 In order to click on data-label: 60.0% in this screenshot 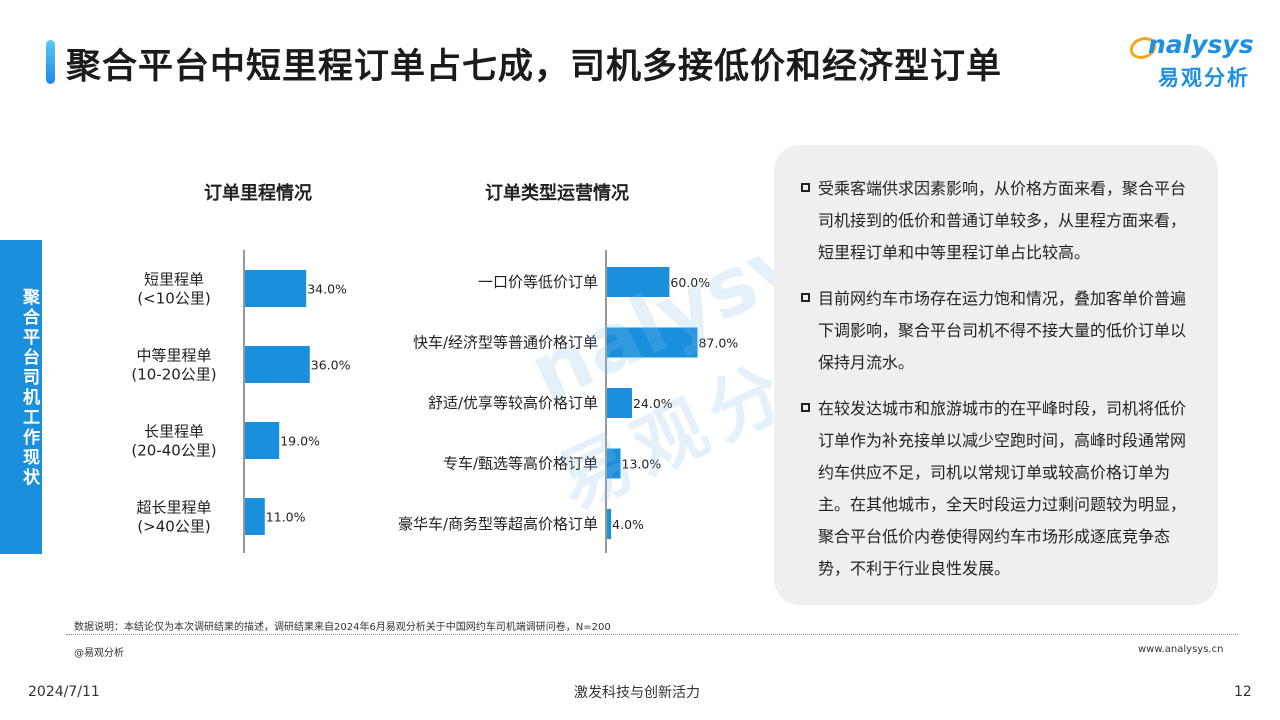, I will do `click(690, 282)`.